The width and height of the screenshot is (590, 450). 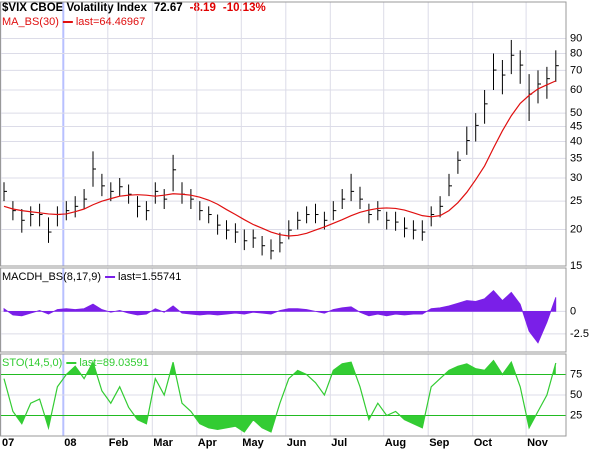 I want to click on legend-last: last=89.03591, so click(x=113, y=363).